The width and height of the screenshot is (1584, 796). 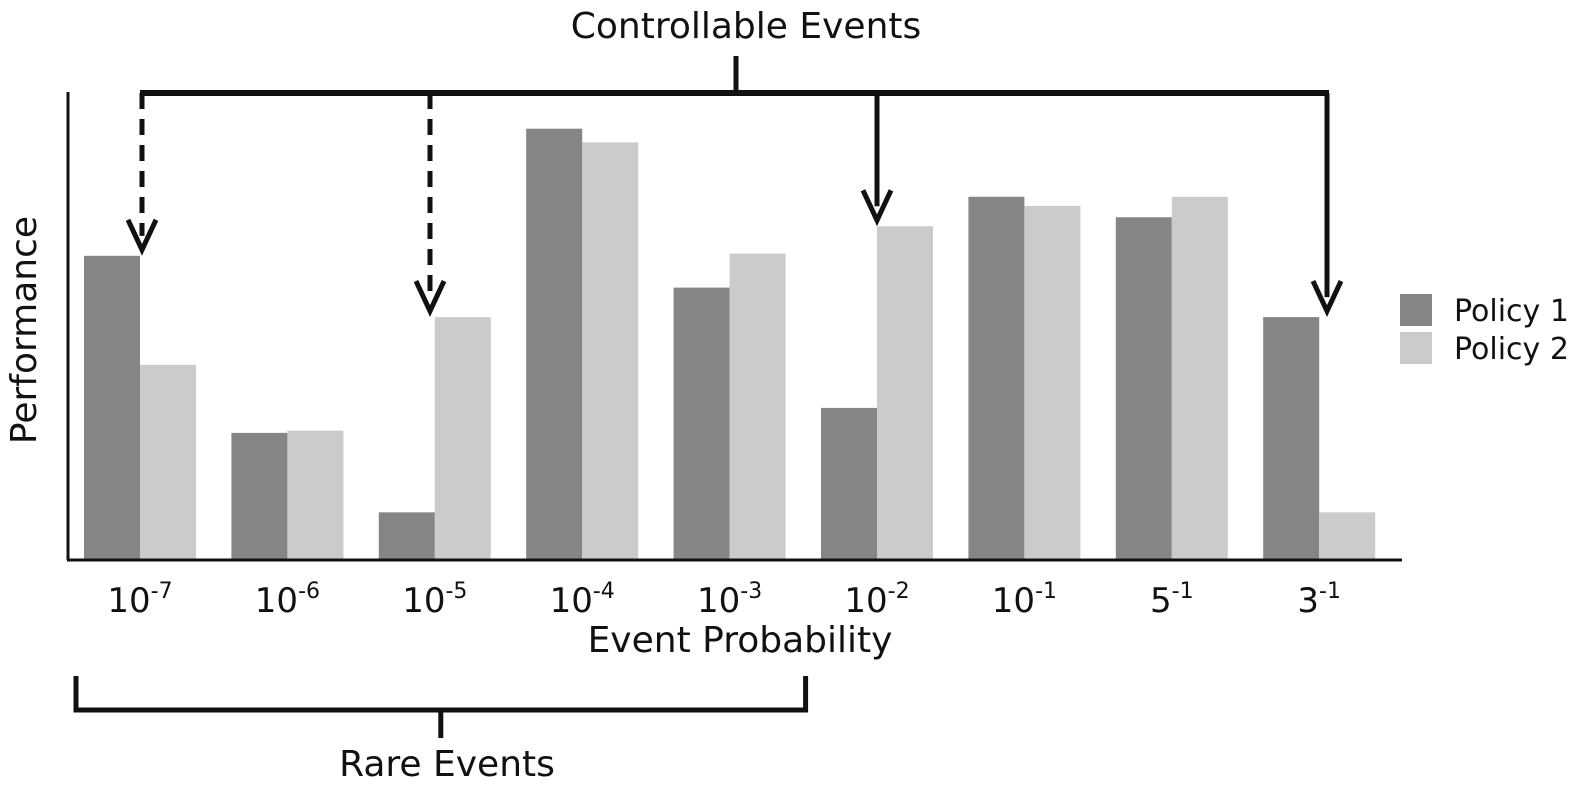 What do you see at coordinates (1319, 600) in the screenshot?
I see `x-tick-label: 3-1` at bounding box center [1319, 600].